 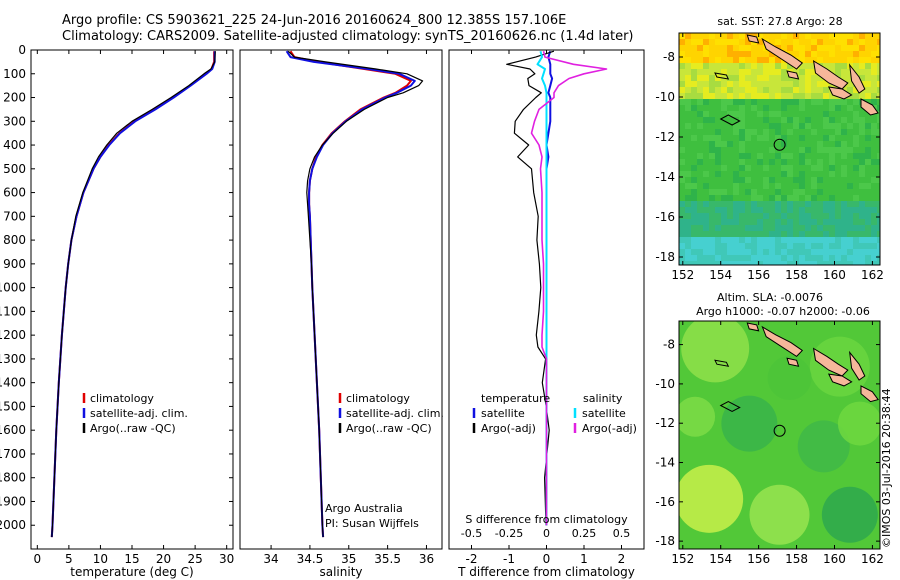 I want to click on y-tick-label: -8, so click(x=669, y=57).